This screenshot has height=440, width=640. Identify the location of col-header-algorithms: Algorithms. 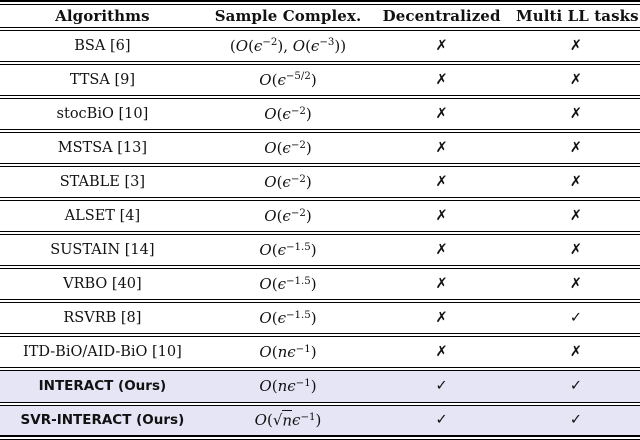
(102, 16).